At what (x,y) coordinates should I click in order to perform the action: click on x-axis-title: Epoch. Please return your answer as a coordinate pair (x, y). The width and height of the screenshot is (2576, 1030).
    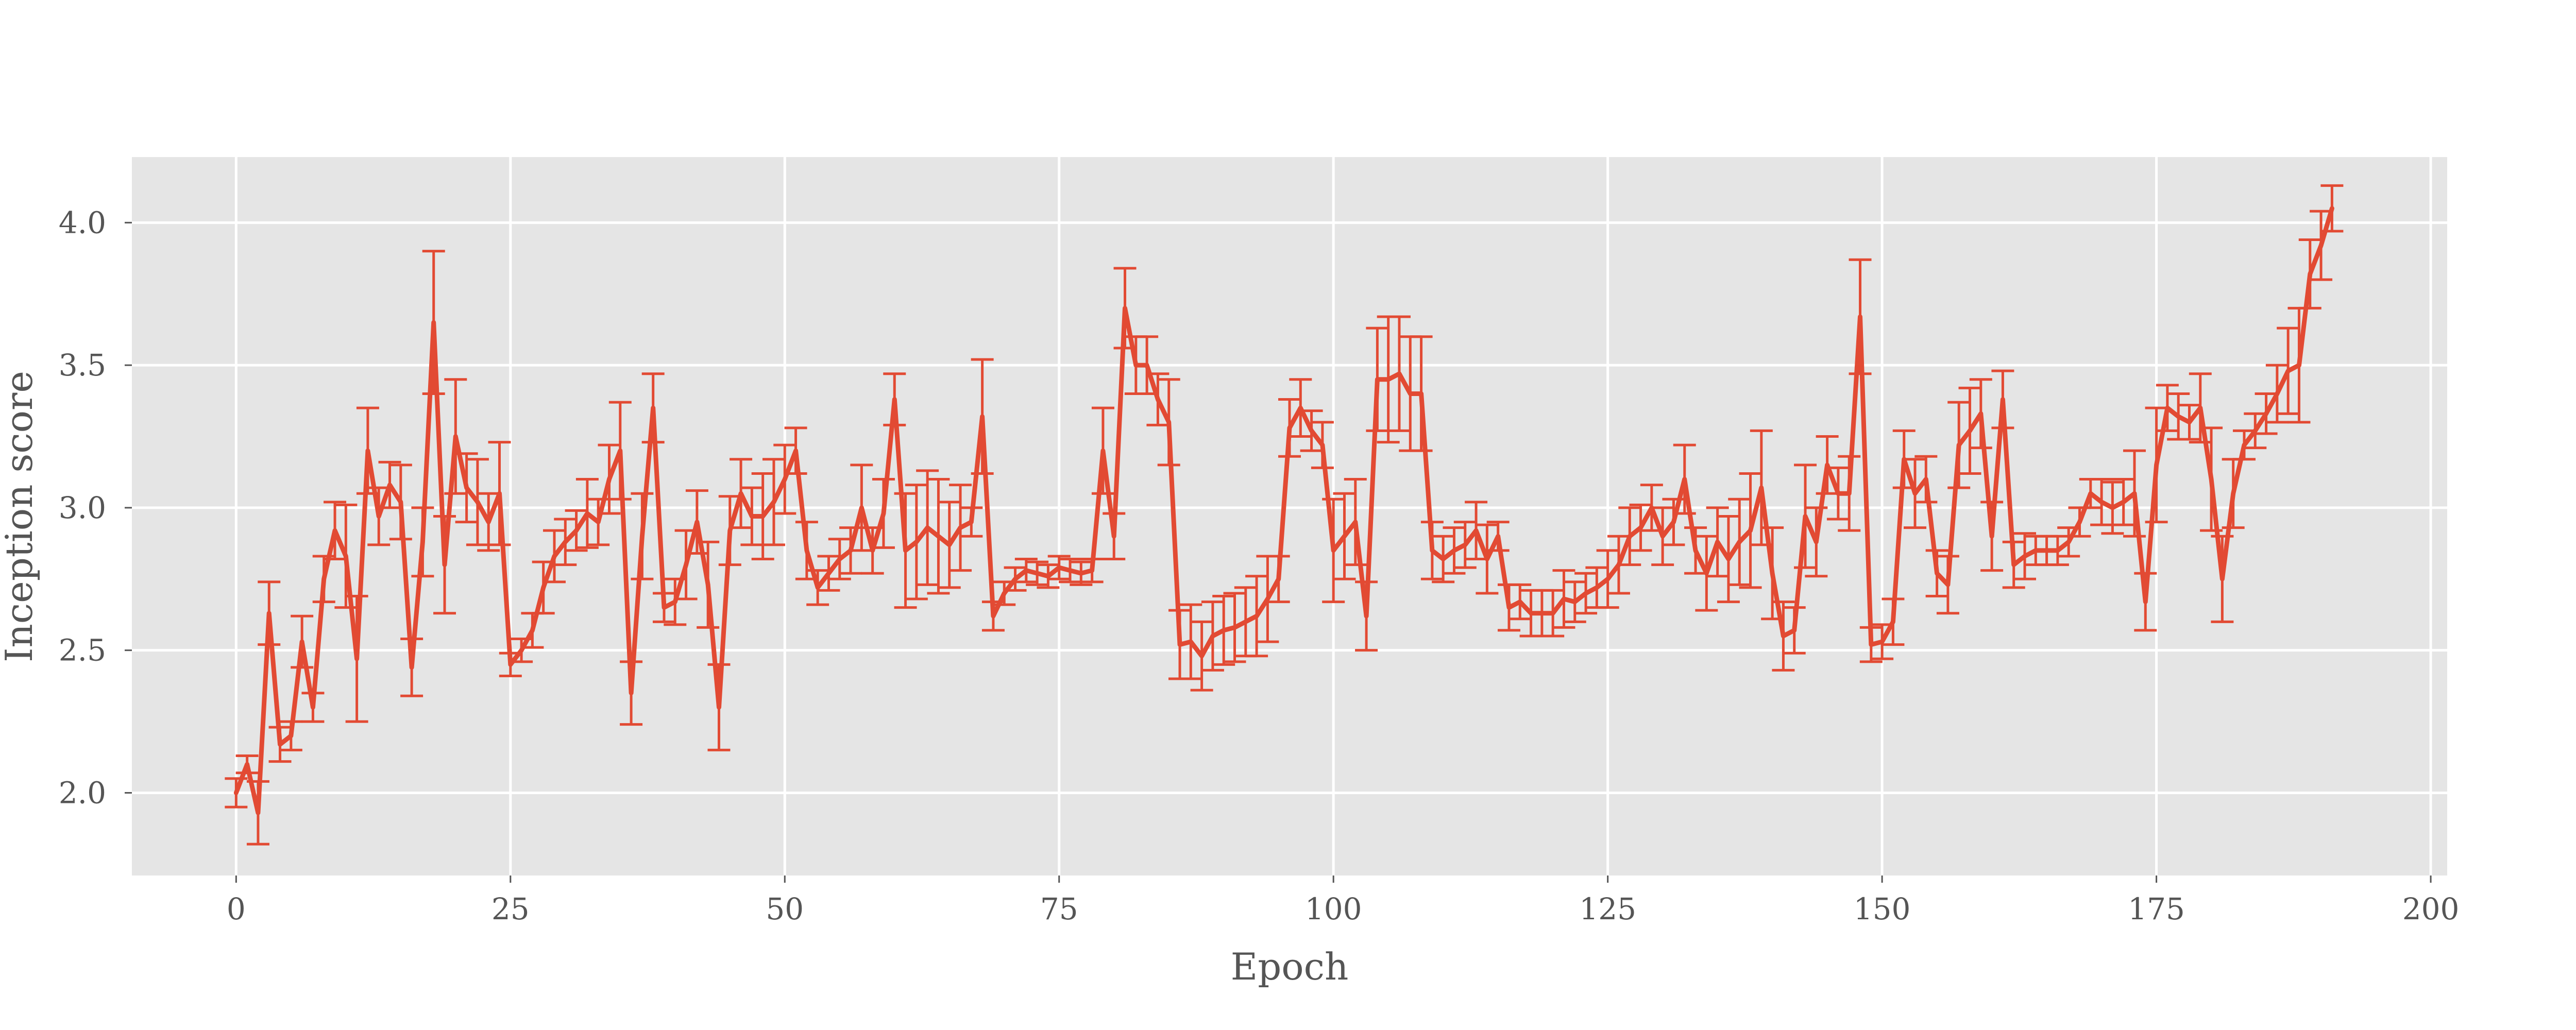
    Looking at the image, I should click on (1290, 966).